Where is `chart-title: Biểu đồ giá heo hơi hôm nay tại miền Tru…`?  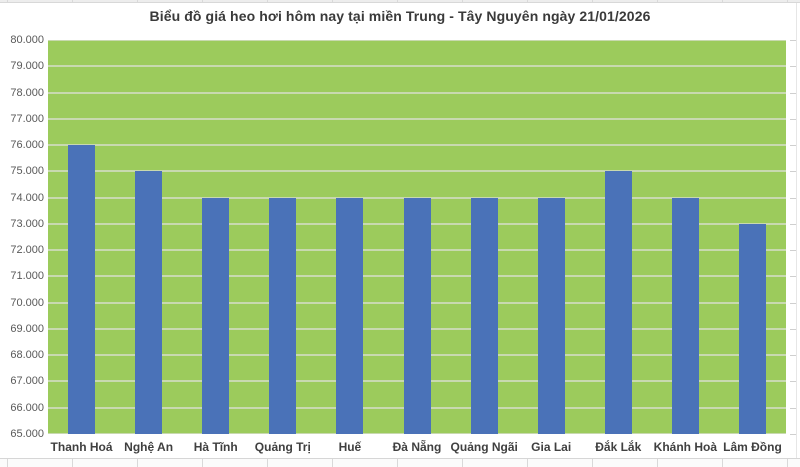 chart-title: Biểu đồ giá heo hơi hôm nay tại miền Tru… is located at coordinates (400, 16).